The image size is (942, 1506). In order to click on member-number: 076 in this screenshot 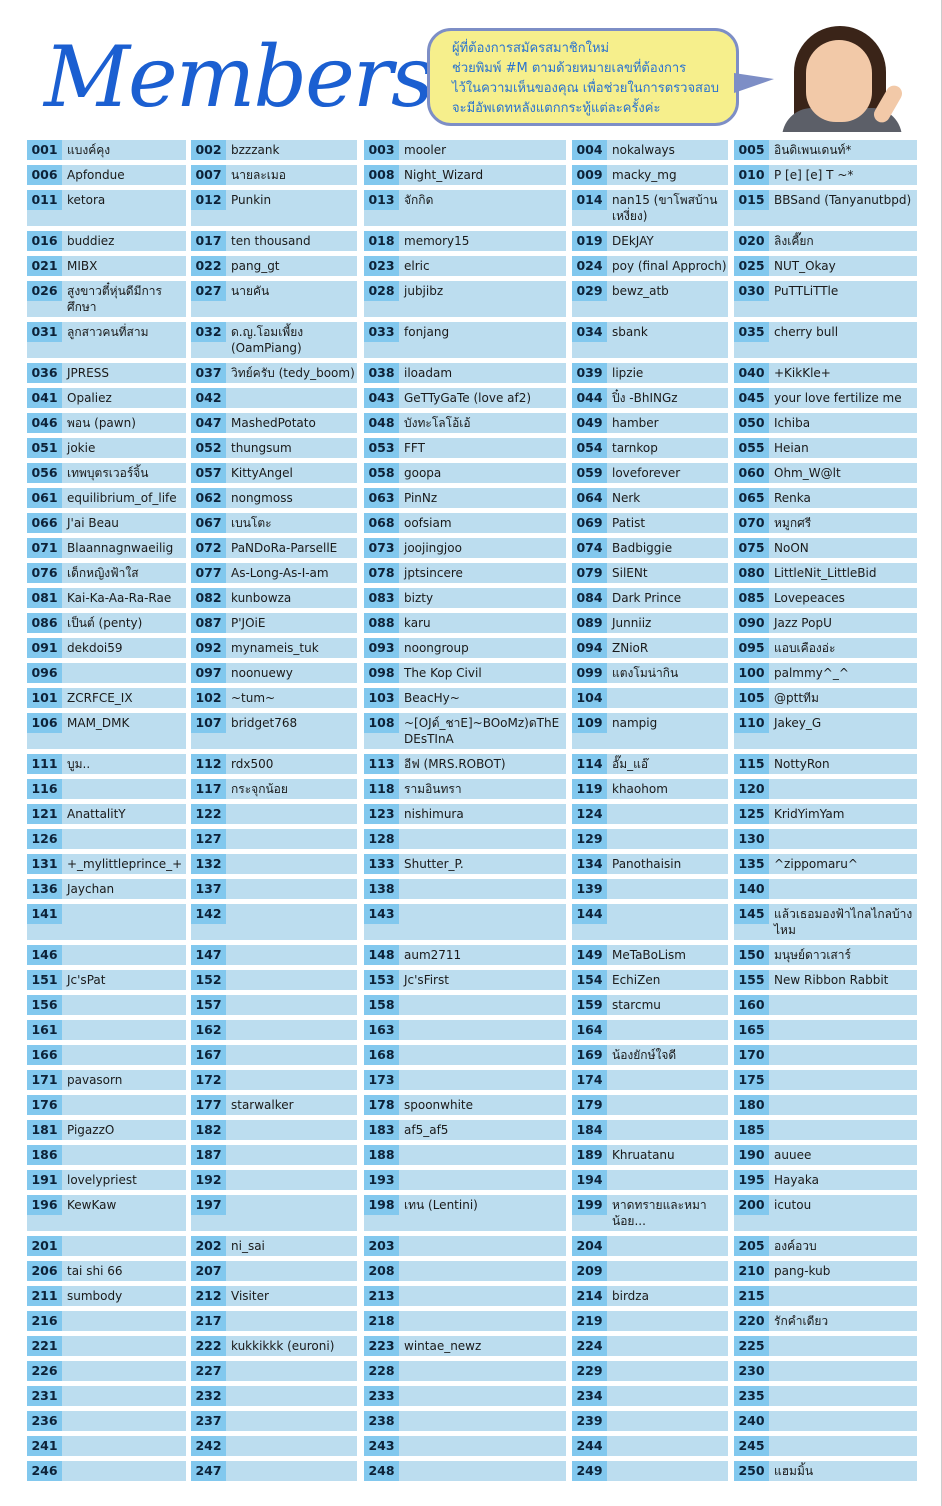, I will do `click(44, 573)`.